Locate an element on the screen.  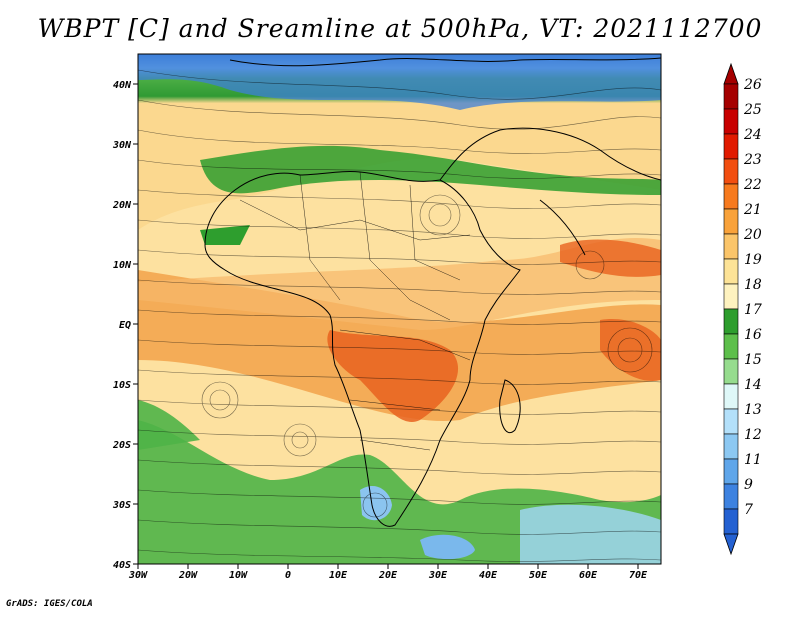
north-cold-core is located at coordinates (399, 82).